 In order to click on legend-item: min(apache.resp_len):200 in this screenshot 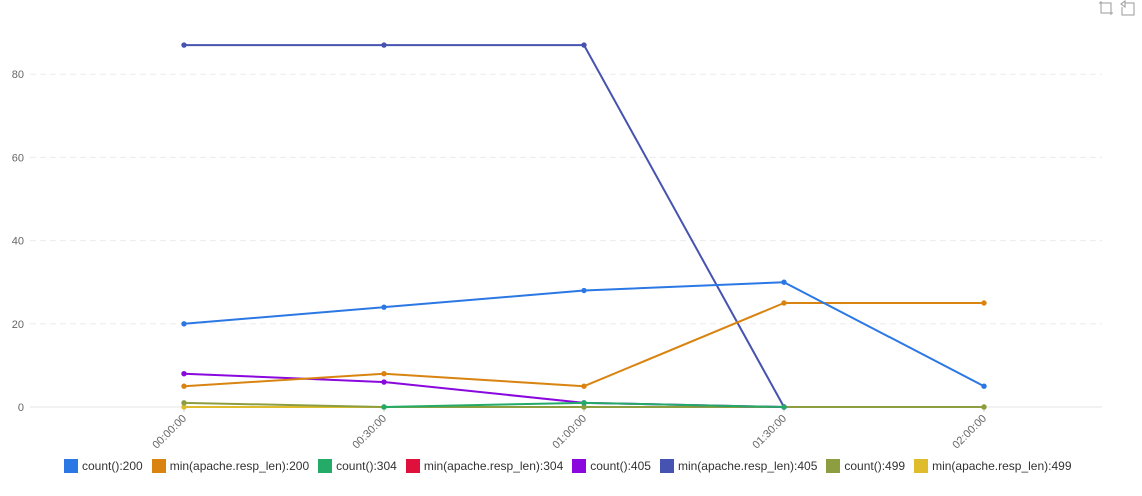, I will do `click(230, 466)`.